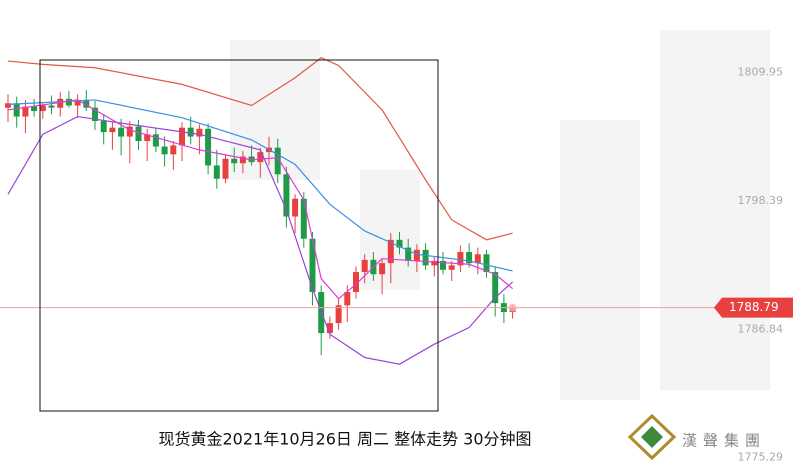 The height and width of the screenshot is (463, 793). What do you see at coordinates (761, 200) in the screenshot?
I see `y-tick-label: 1798.39` at bounding box center [761, 200].